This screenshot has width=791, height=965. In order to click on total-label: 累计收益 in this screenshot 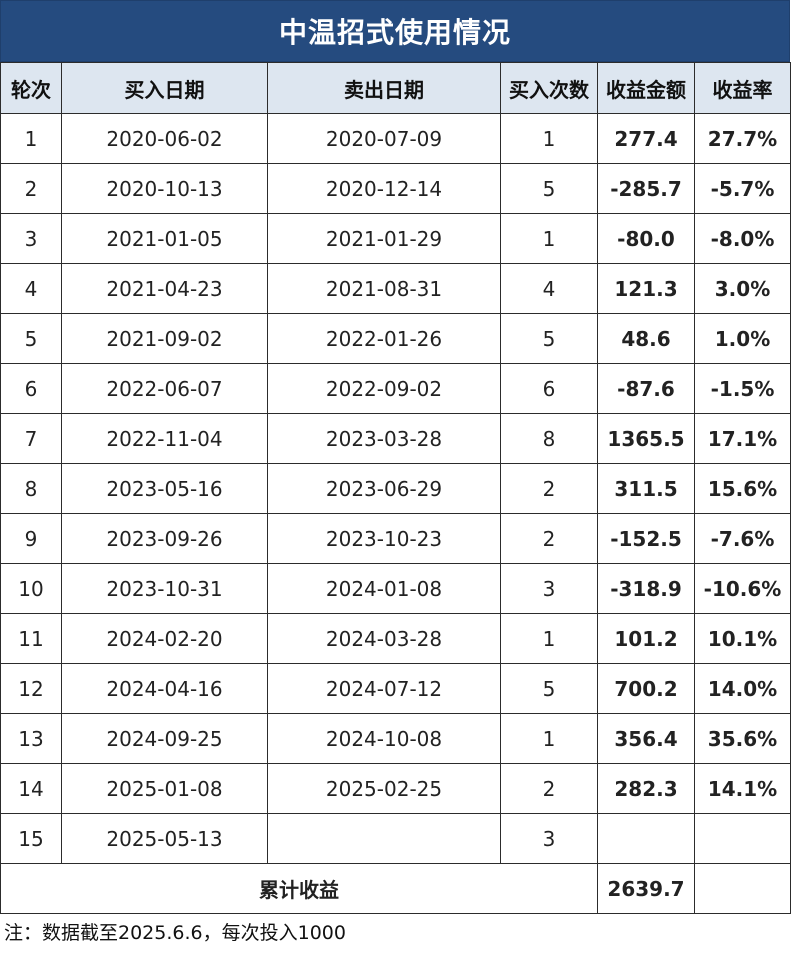, I will do `click(299, 888)`.